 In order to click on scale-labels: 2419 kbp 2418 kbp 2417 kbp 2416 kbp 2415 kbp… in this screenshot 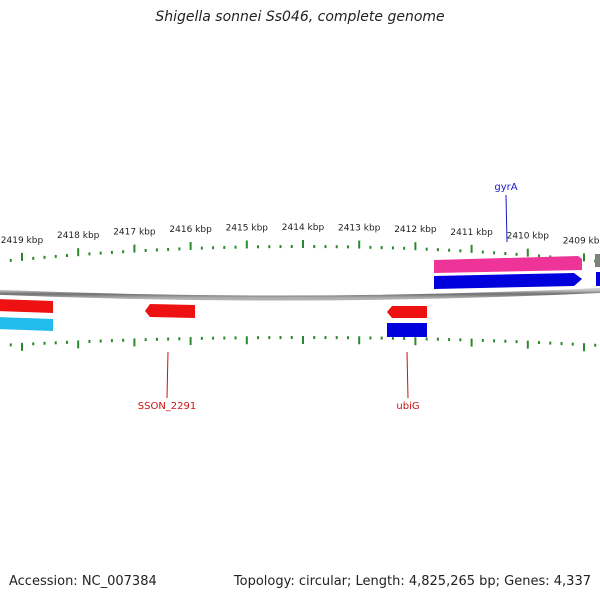, I will do `click(300, 234)`.